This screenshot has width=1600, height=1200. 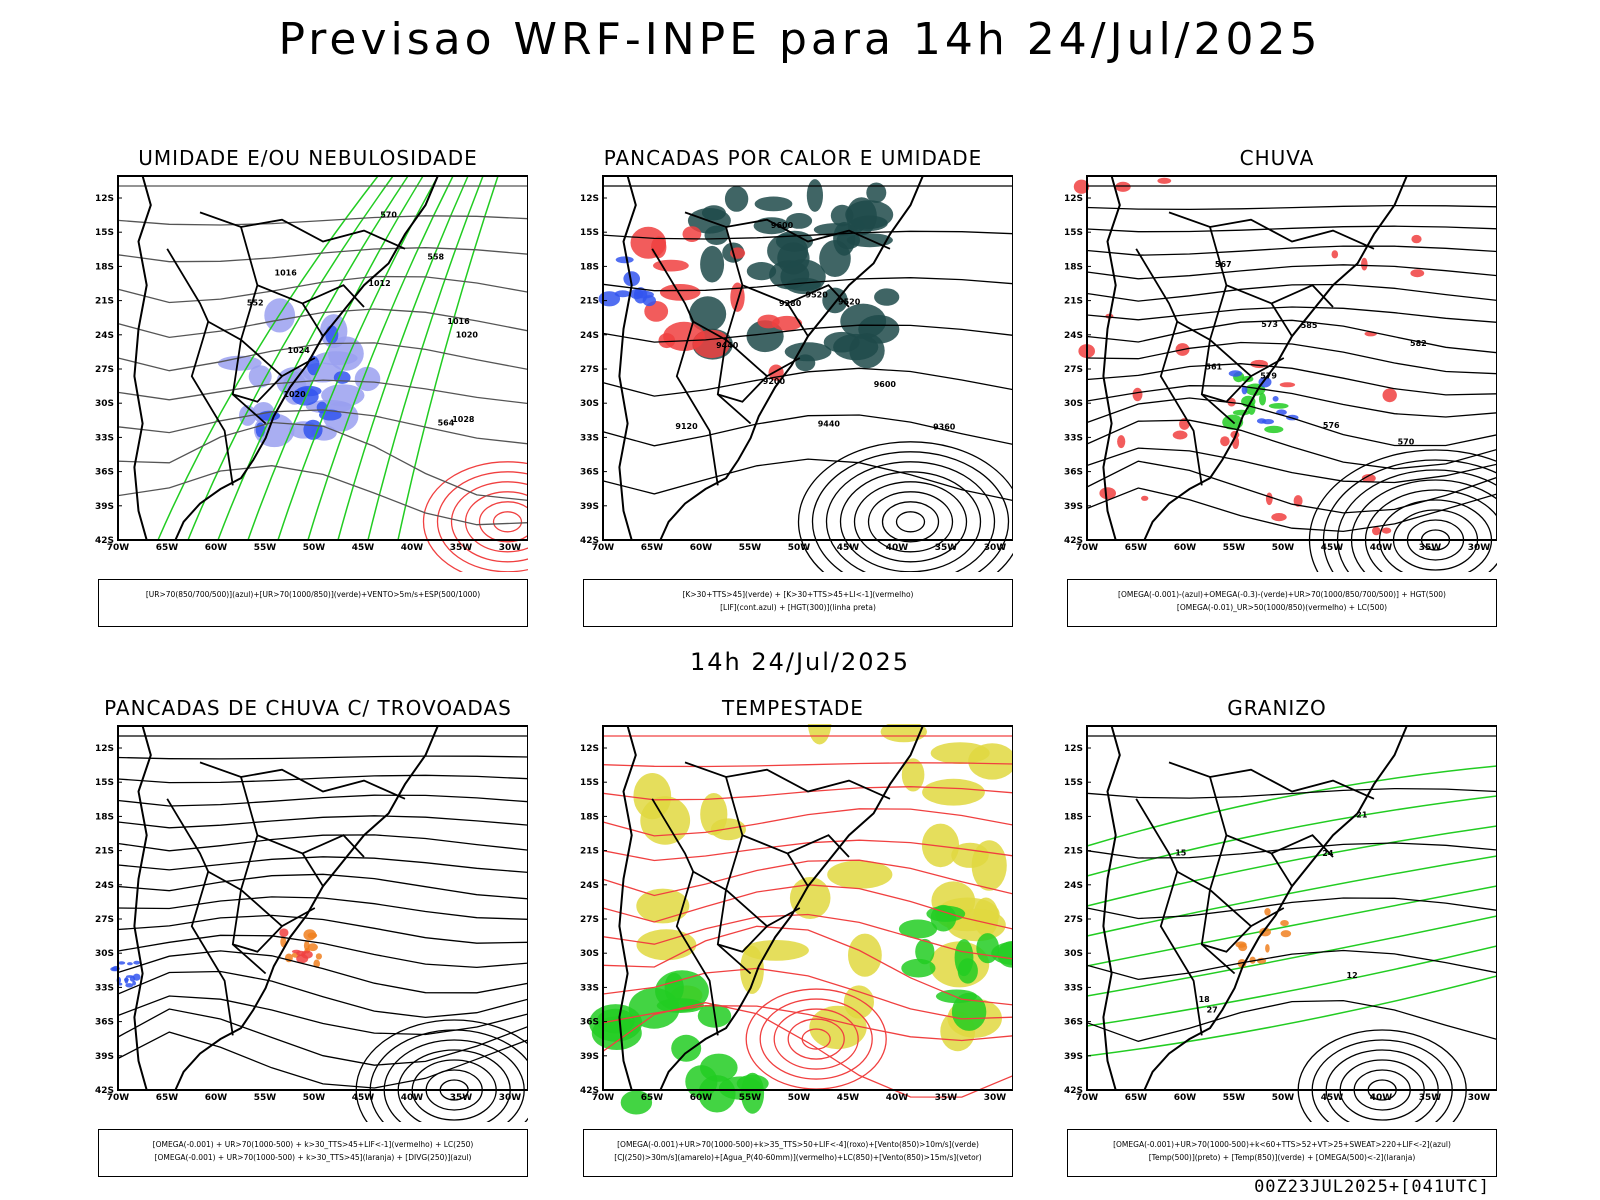 I want to click on contour-label: 1016, so click(x=458, y=321).